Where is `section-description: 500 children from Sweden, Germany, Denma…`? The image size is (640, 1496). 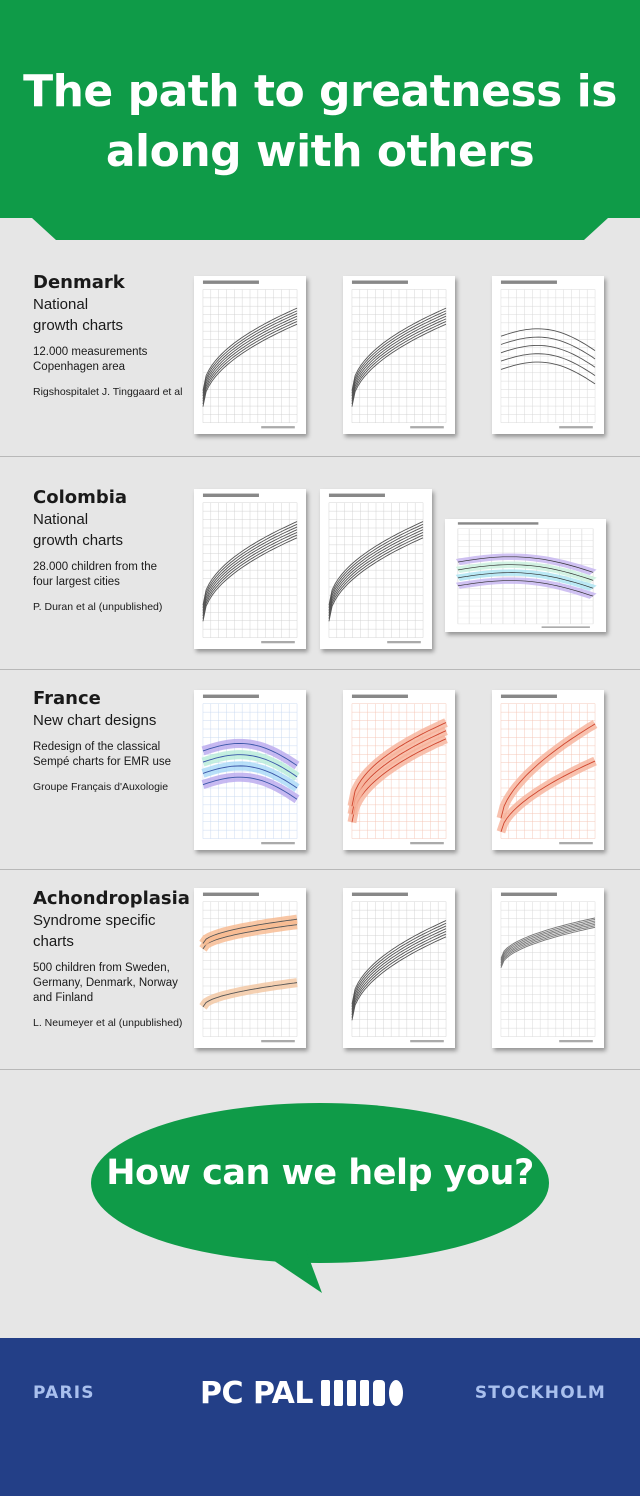 section-description: 500 children from Sweden, Germany, Denma… is located at coordinates (105, 983).